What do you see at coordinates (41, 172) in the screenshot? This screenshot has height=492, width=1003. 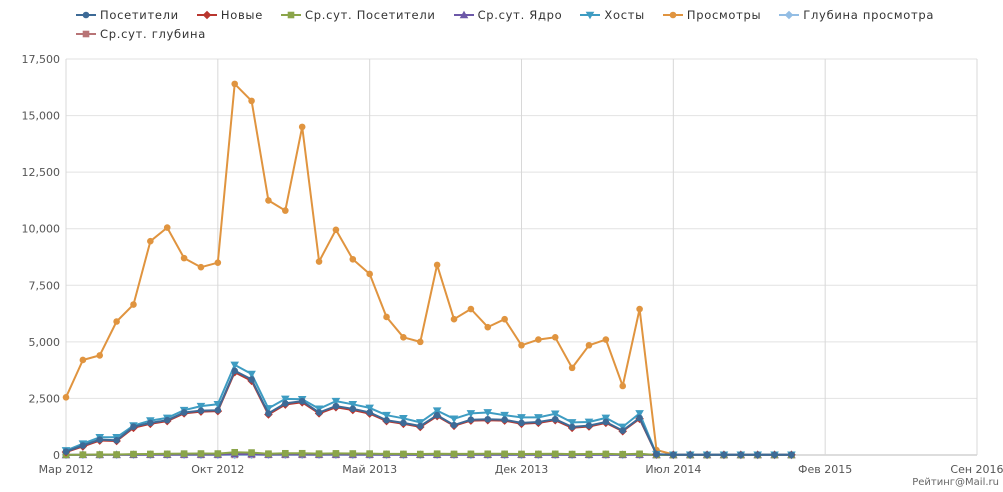 I see `y-tick-label: 12,500` at bounding box center [41, 172].